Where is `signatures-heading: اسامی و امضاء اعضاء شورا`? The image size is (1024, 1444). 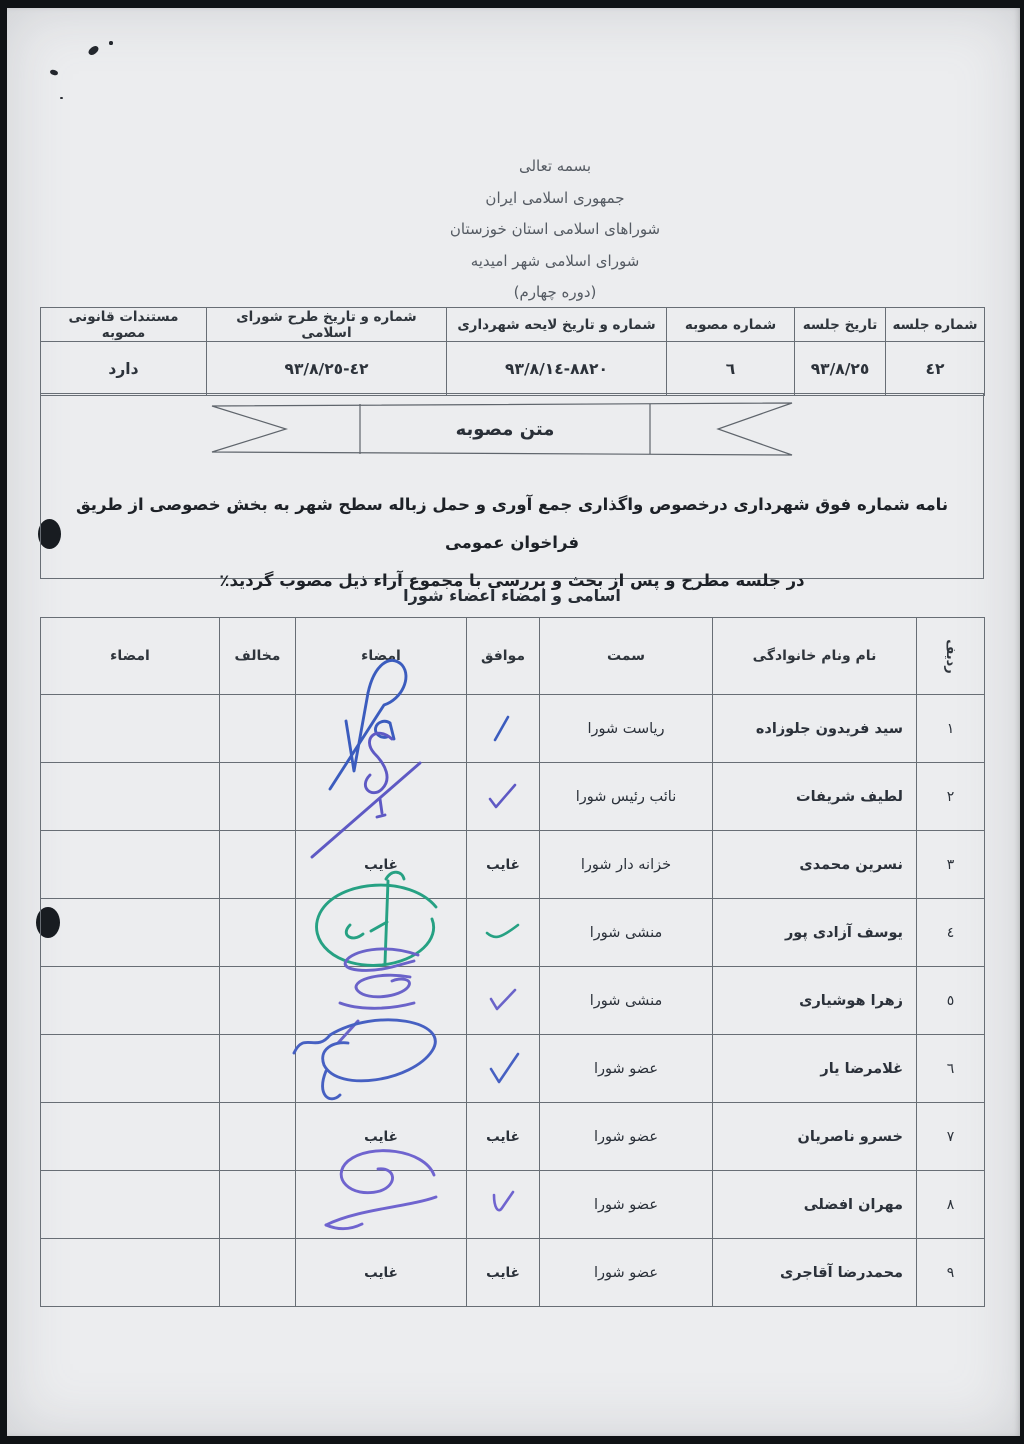 signatures-heading: اسامی و امضاء اعضاء شورا is located at coordinates (512, 595).